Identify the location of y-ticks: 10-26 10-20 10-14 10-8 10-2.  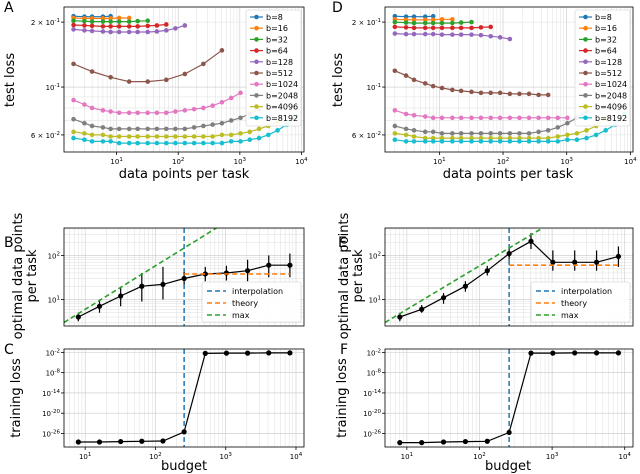
(374, 393).